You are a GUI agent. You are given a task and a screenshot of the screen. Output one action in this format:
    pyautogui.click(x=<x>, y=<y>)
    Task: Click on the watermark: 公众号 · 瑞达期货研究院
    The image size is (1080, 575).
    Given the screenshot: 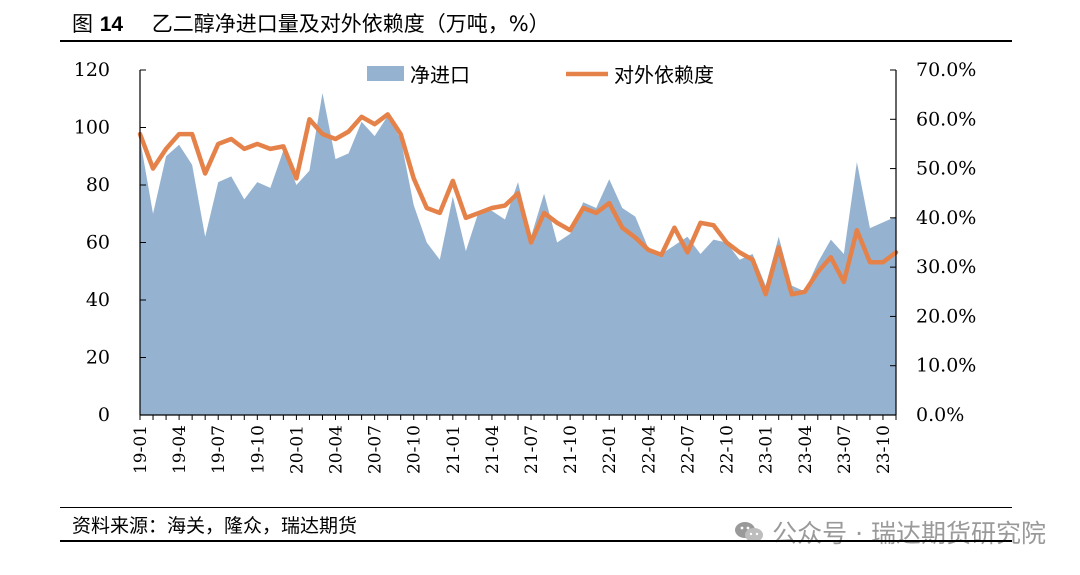 What is the action you would take?
    pyautogui.click(x=890, y=532)
    